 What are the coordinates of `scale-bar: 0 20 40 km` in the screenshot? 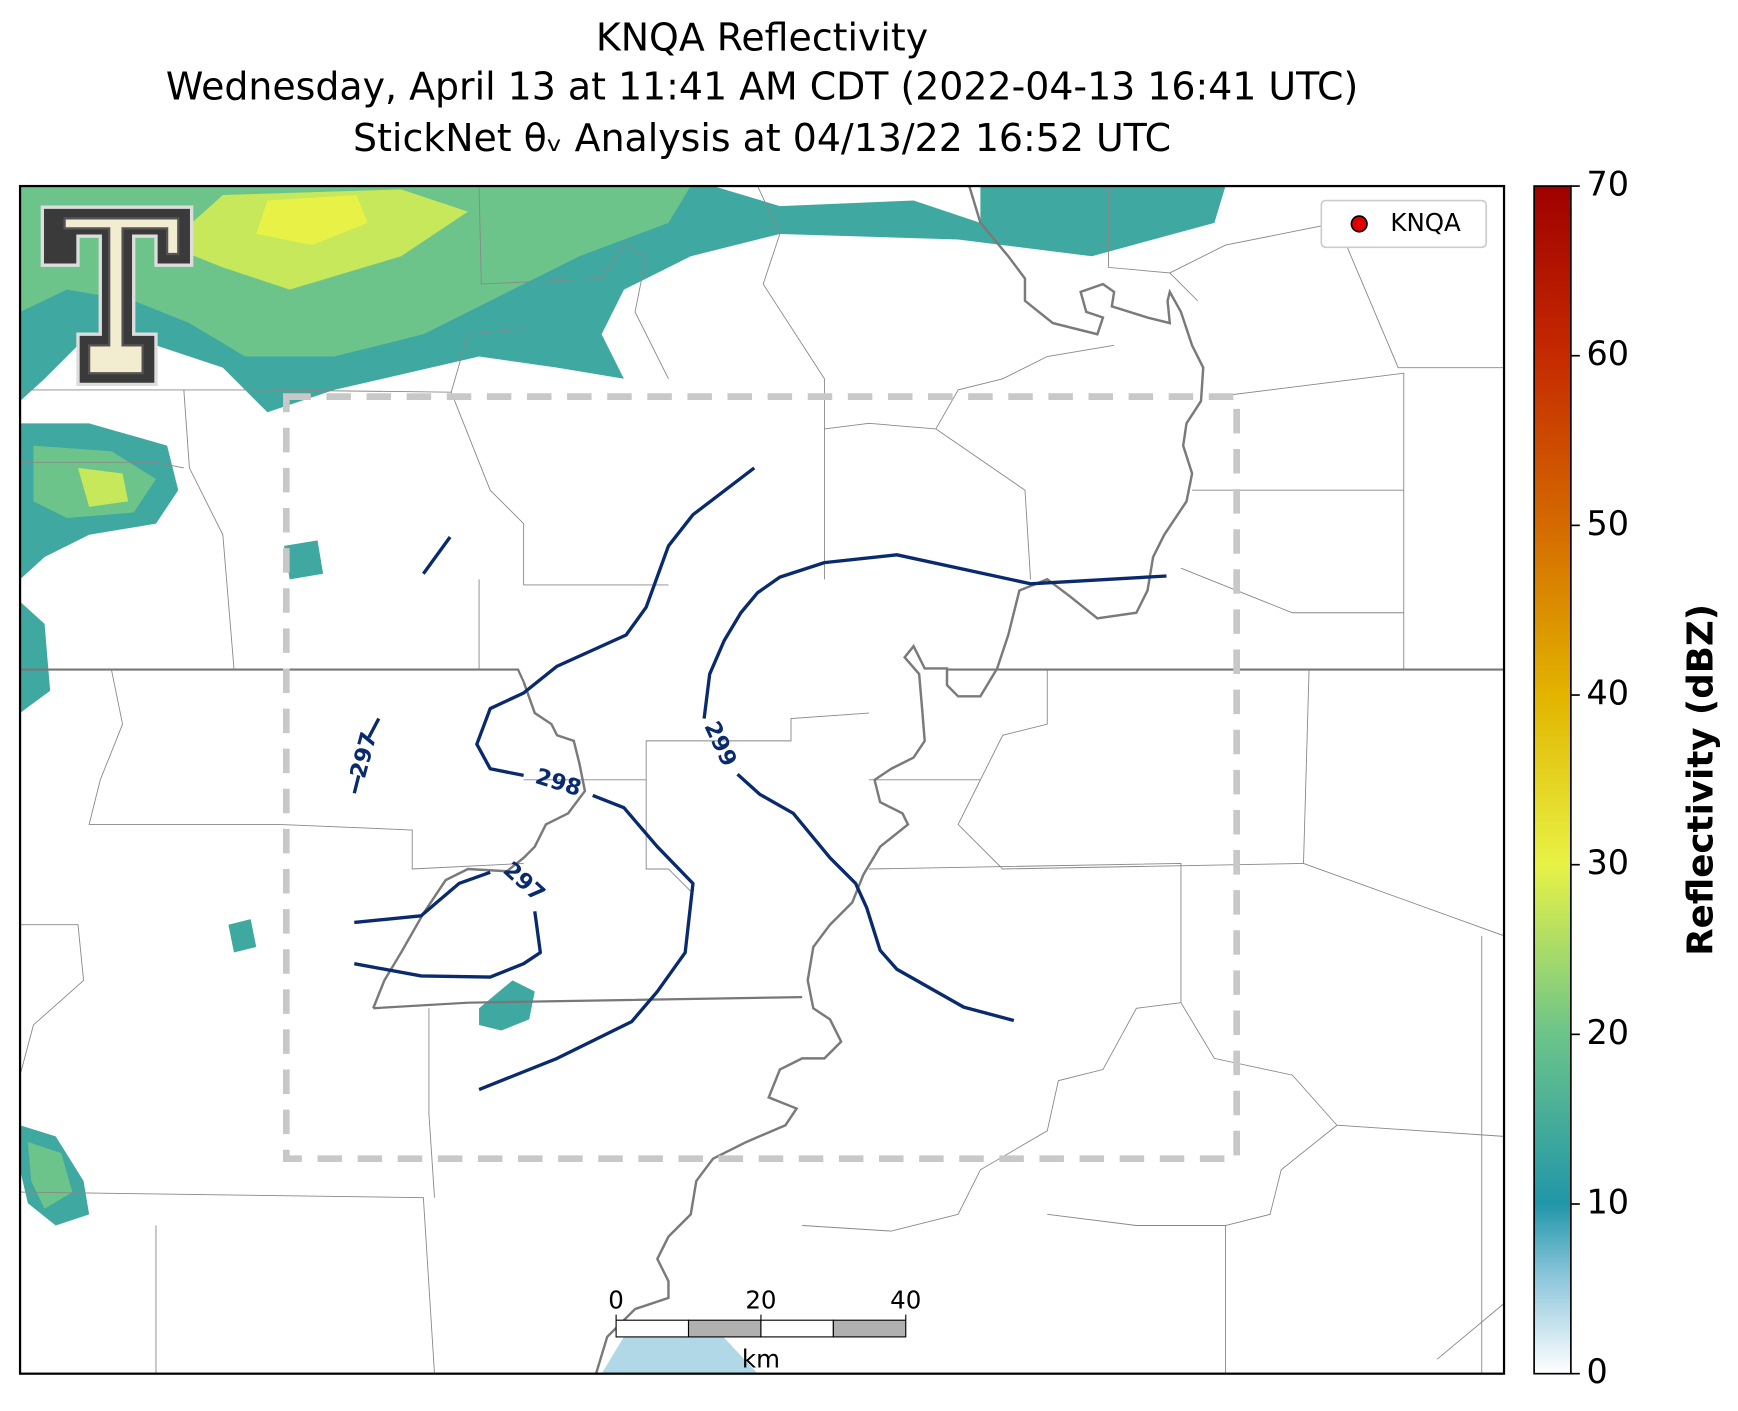 It's located at (764, 1329).